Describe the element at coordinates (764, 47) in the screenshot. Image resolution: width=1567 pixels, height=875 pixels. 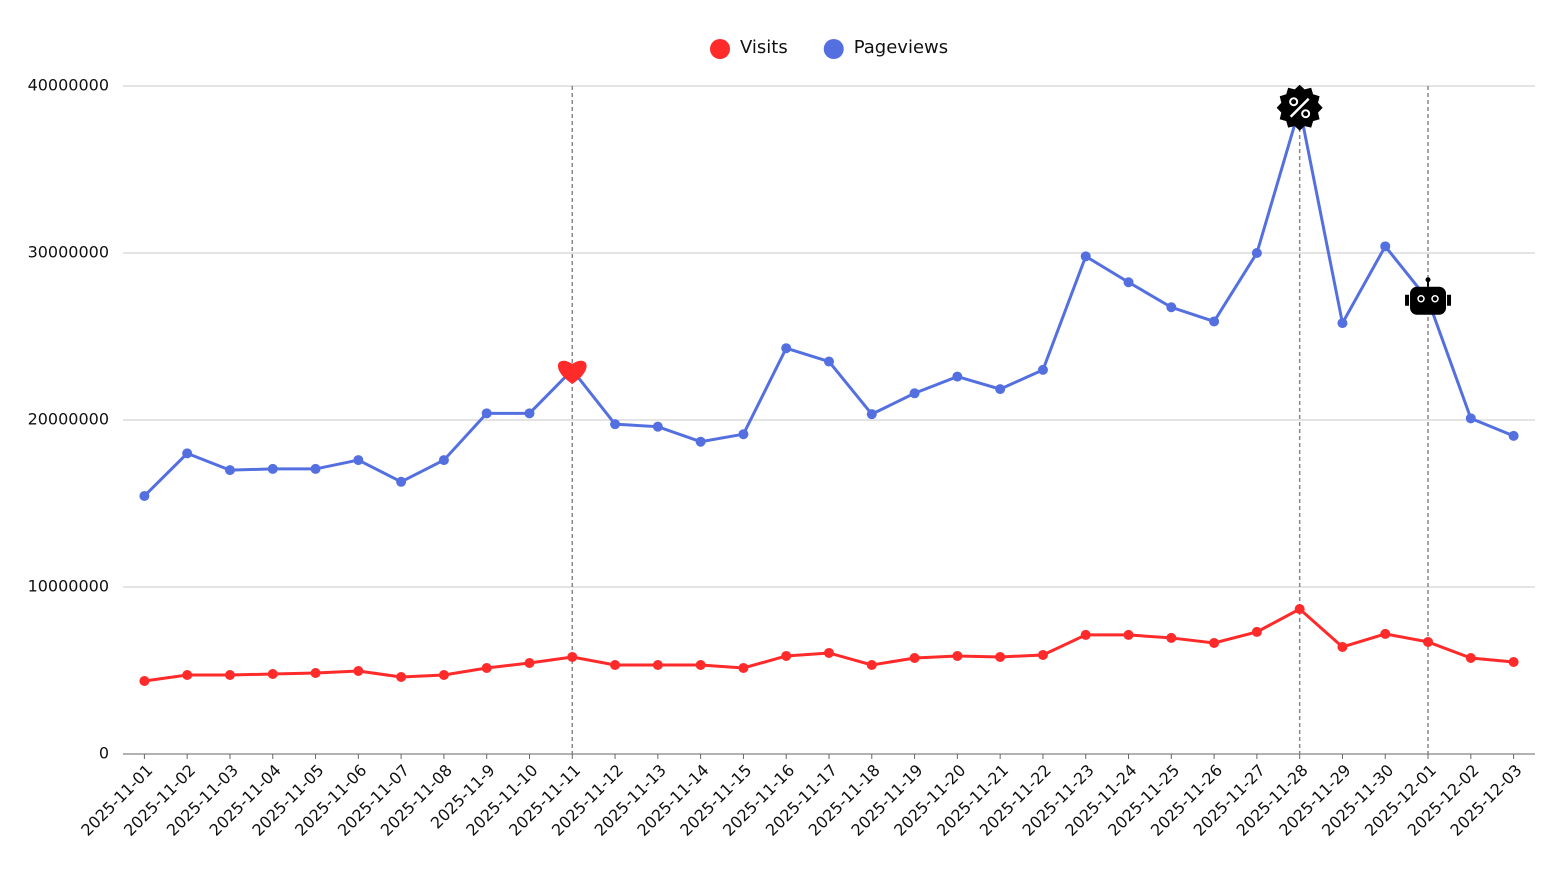
I see `legend-label: Visits` at that location.